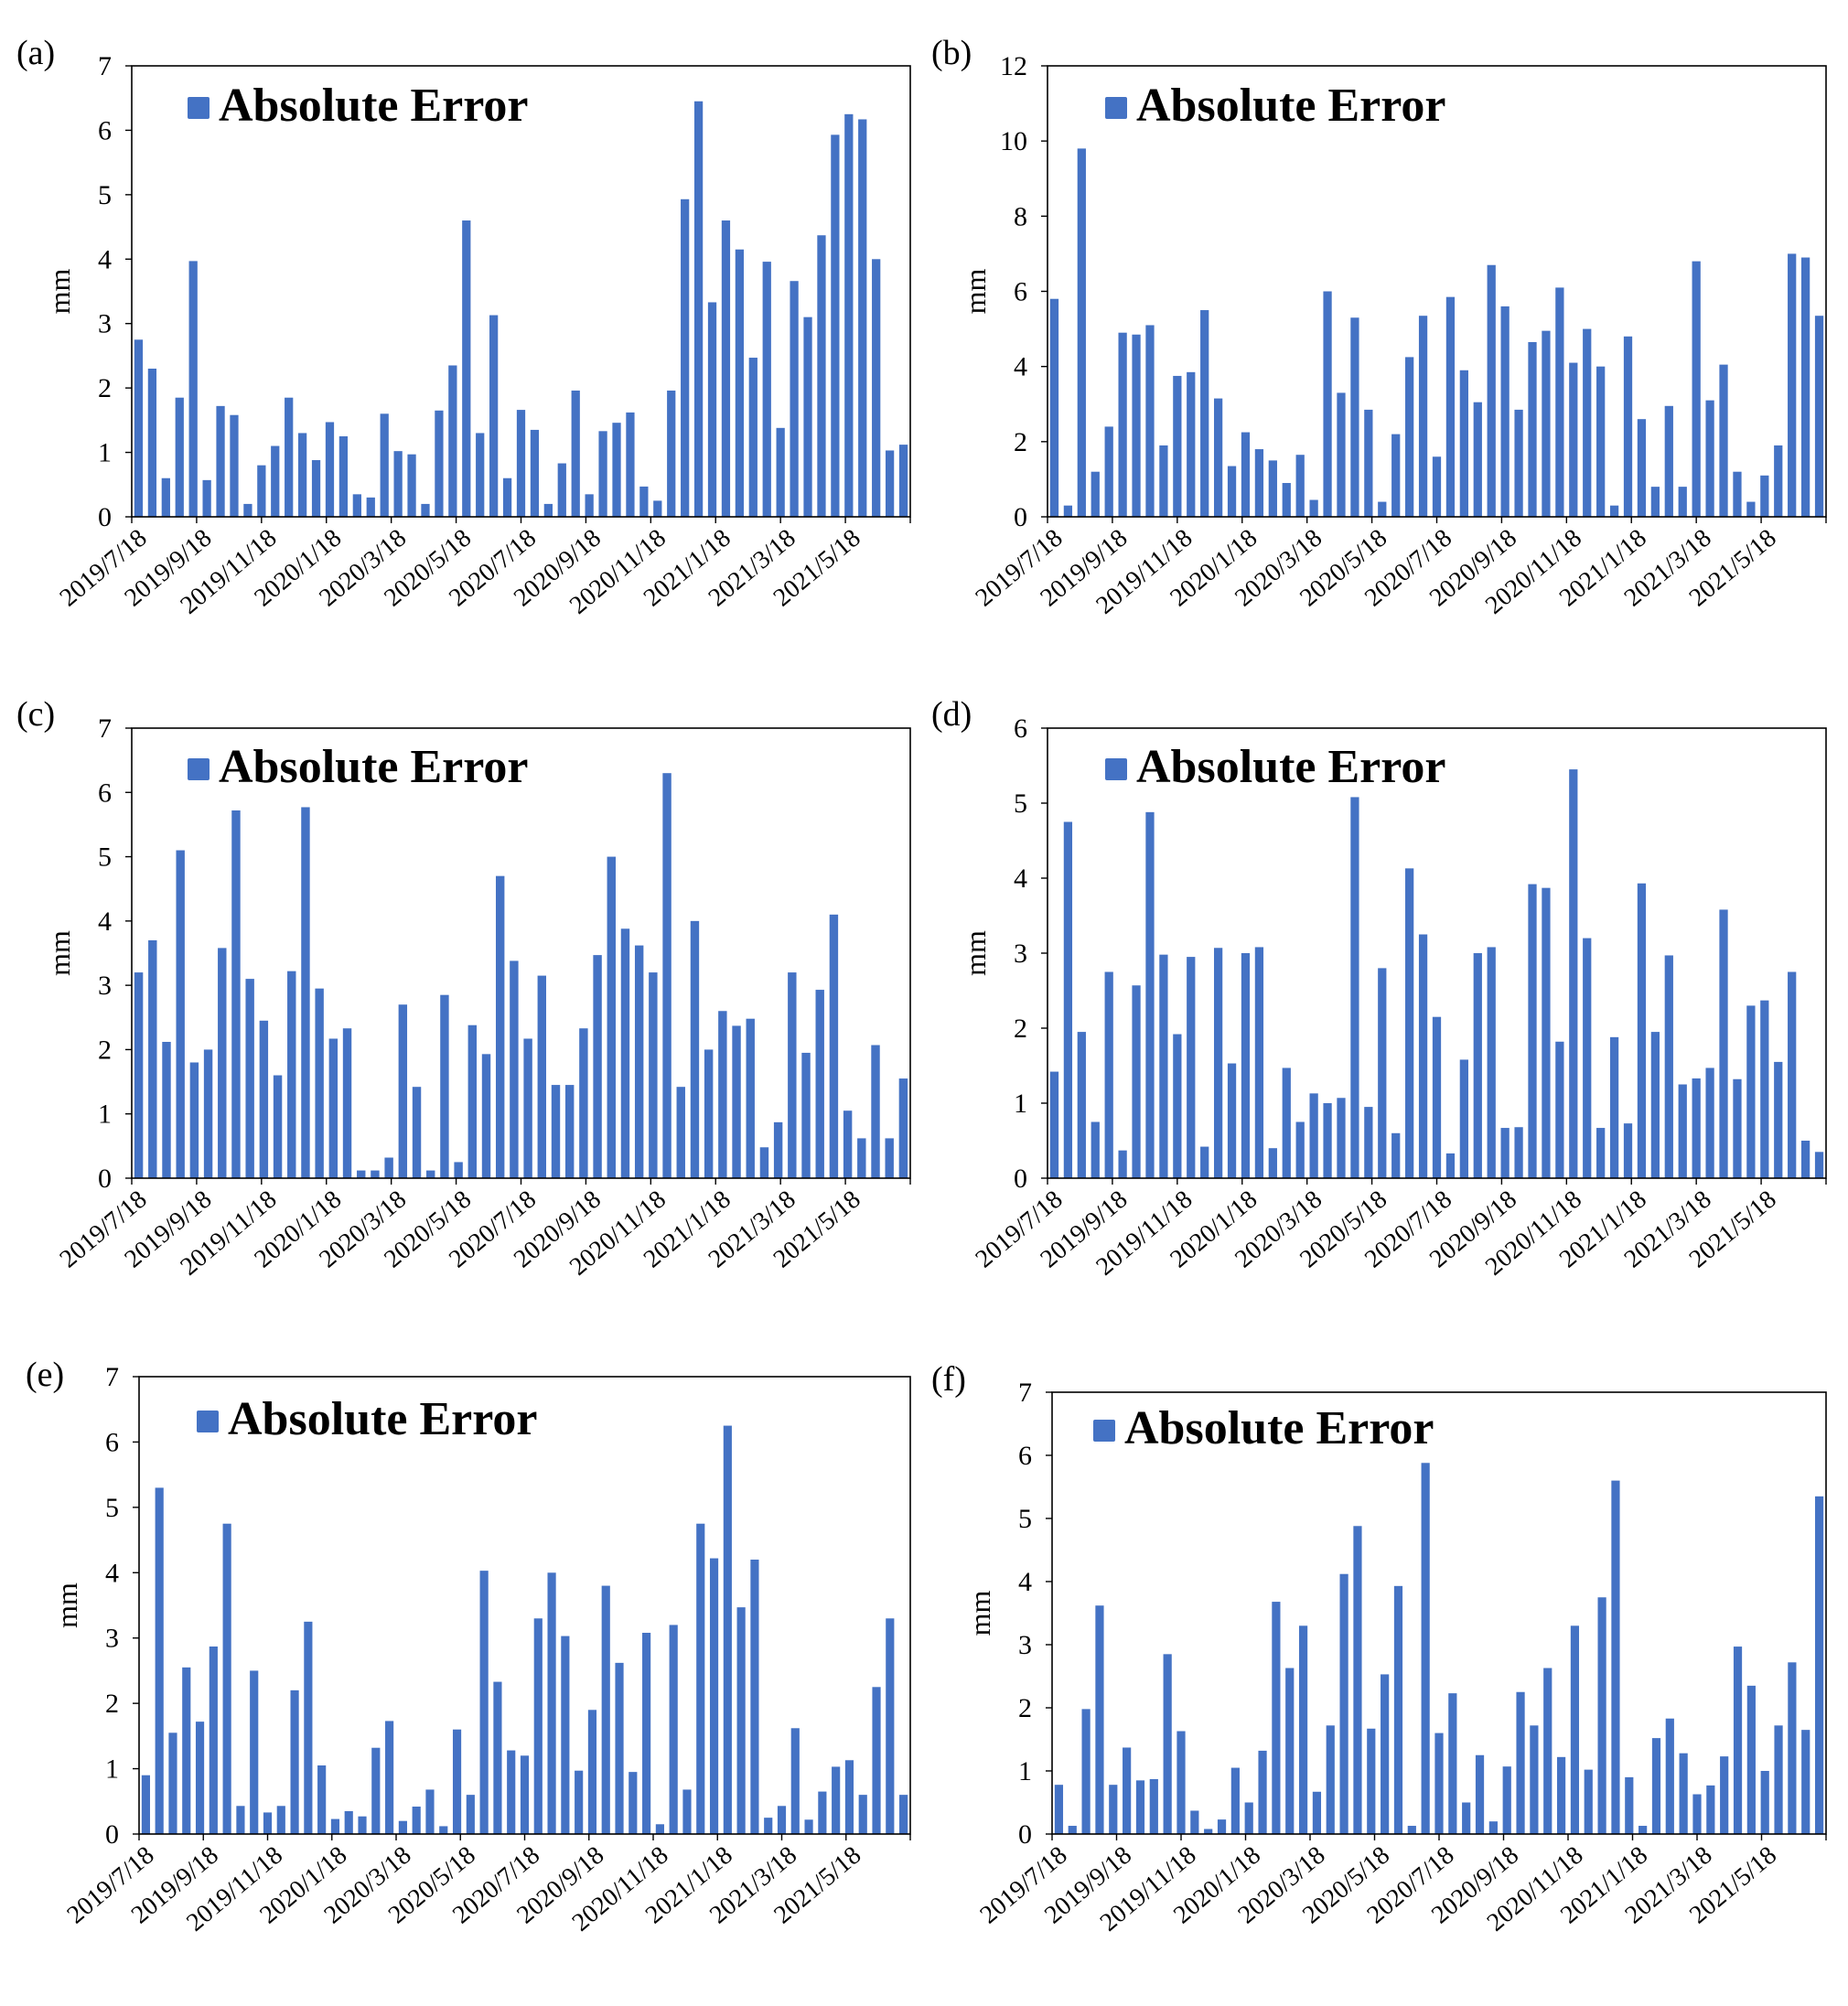 This screenshot has height=2006, width=1848. What do you see at coordinates (952, 53) in the screenshot?
I see `panel-label: (b)` at bounding box center [952, 53].